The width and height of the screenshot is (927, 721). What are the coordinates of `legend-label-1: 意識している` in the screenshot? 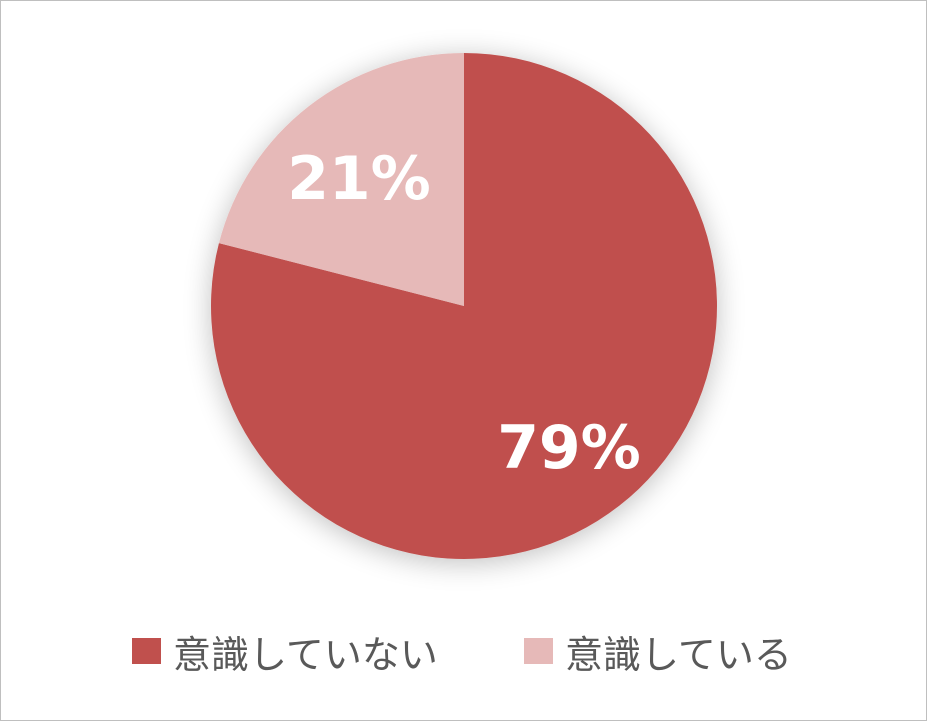 It's located at (678, 654).